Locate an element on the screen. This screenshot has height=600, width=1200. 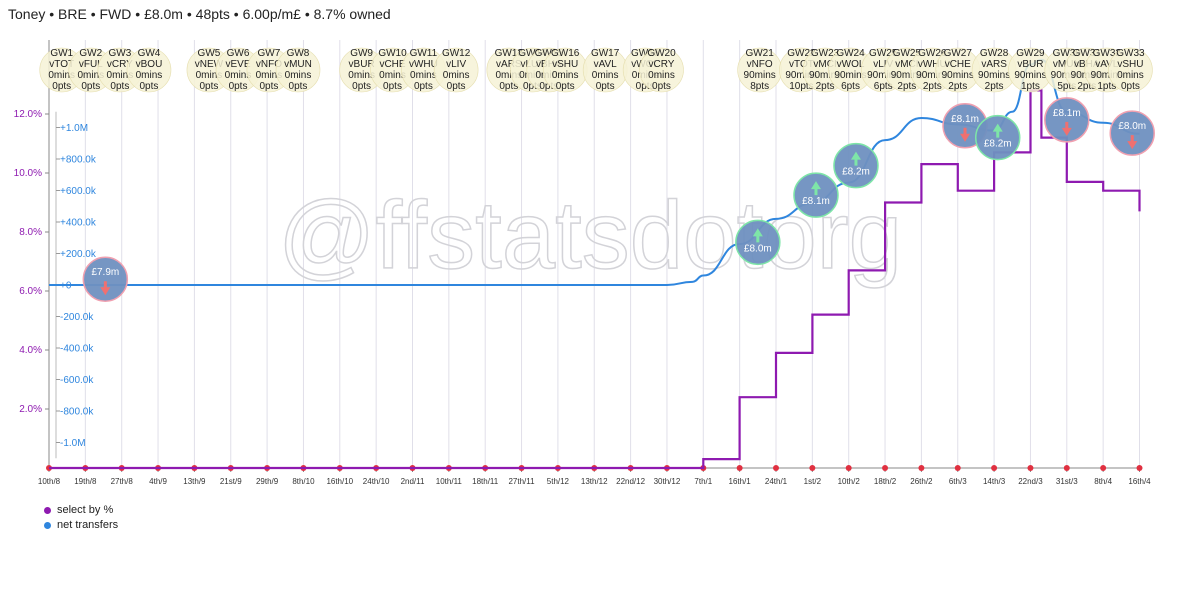
price-label: £8.1m is located at coordinates (816, 201).